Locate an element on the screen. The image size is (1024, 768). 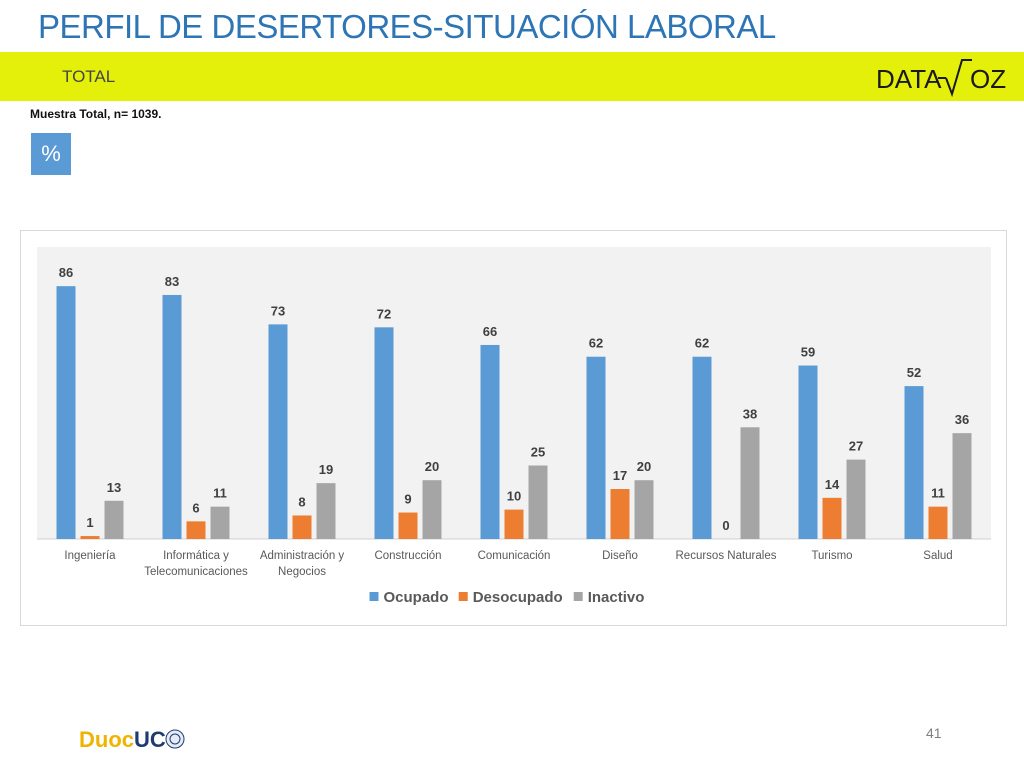
data-label: 14 is located at coordinates (832, 484).